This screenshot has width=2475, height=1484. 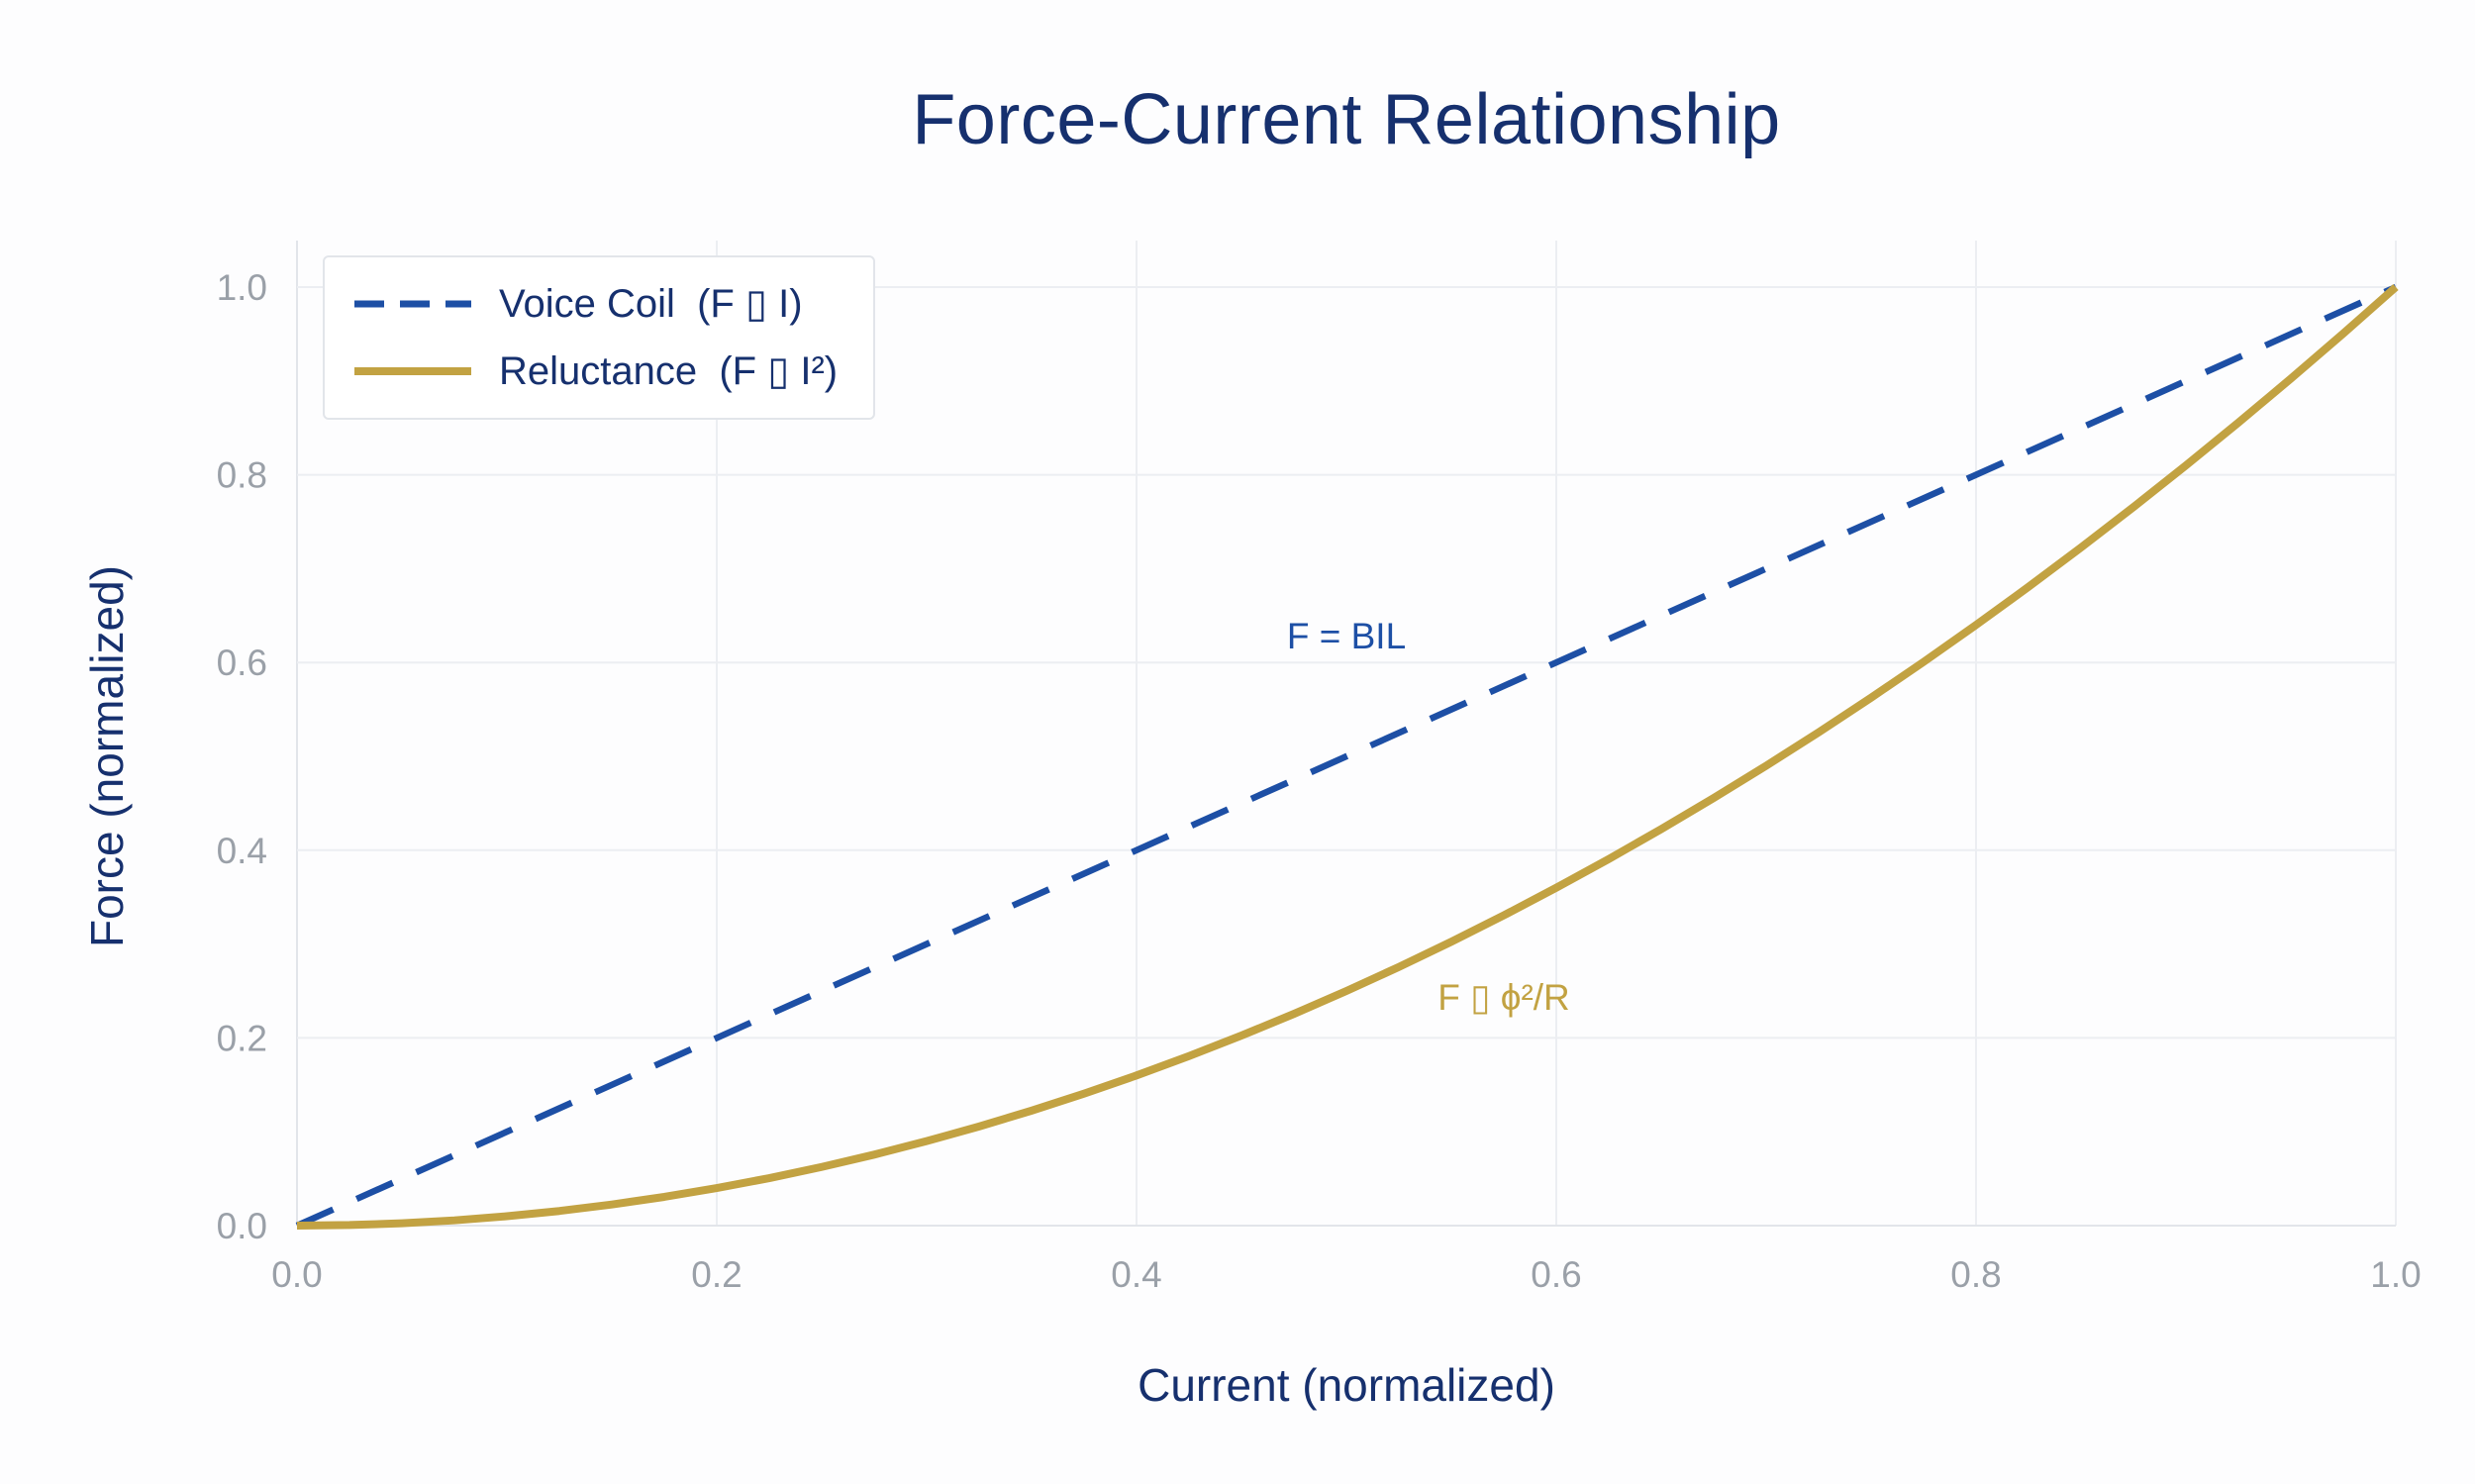 I want to click on y-tick-label: 0.2, so click(x=242, y=1038).